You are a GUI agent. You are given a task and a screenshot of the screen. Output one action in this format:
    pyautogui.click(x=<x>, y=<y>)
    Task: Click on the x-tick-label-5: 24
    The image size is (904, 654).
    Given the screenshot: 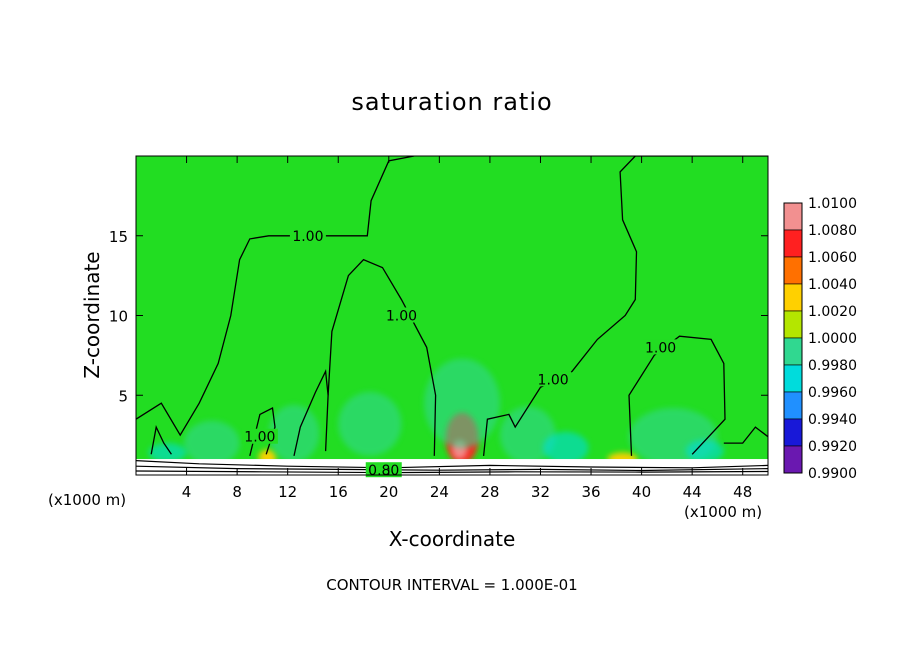 What is the action you would take?
    pyautogui.click(x=439, y=492)
    